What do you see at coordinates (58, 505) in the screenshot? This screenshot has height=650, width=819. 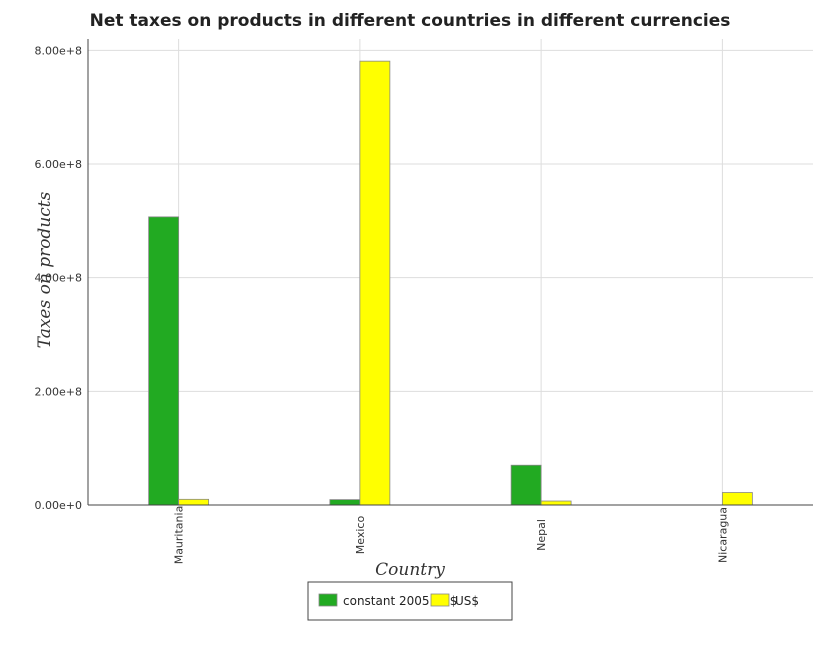 I see `y-tick-label: 0.00e+0` at bounding box center [58, 505].